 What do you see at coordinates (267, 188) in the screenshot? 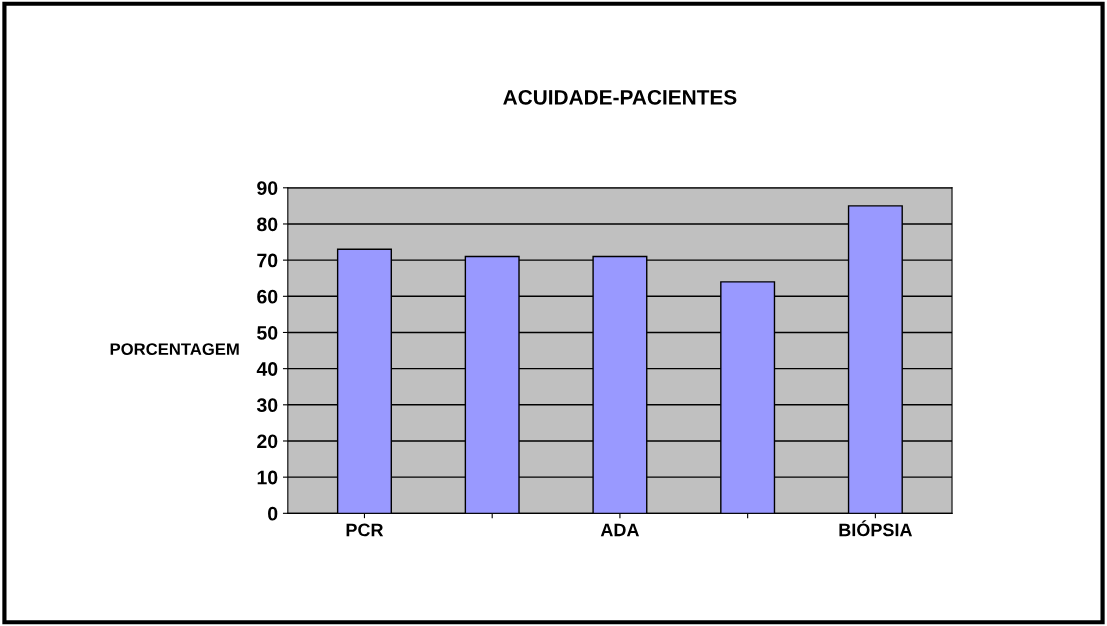
I see `y-tick-label: 90` at bounding box center [267, 188].